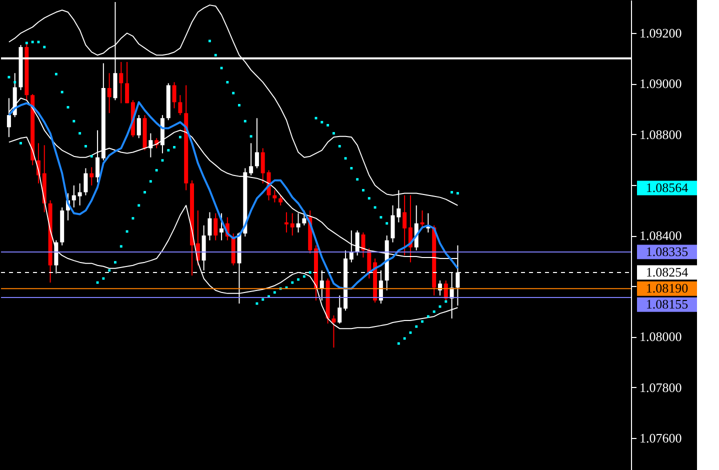 The width and height of the screenshot is (719, 470). I want to click on ref-line-label: 1.08155, so click(667, 304).